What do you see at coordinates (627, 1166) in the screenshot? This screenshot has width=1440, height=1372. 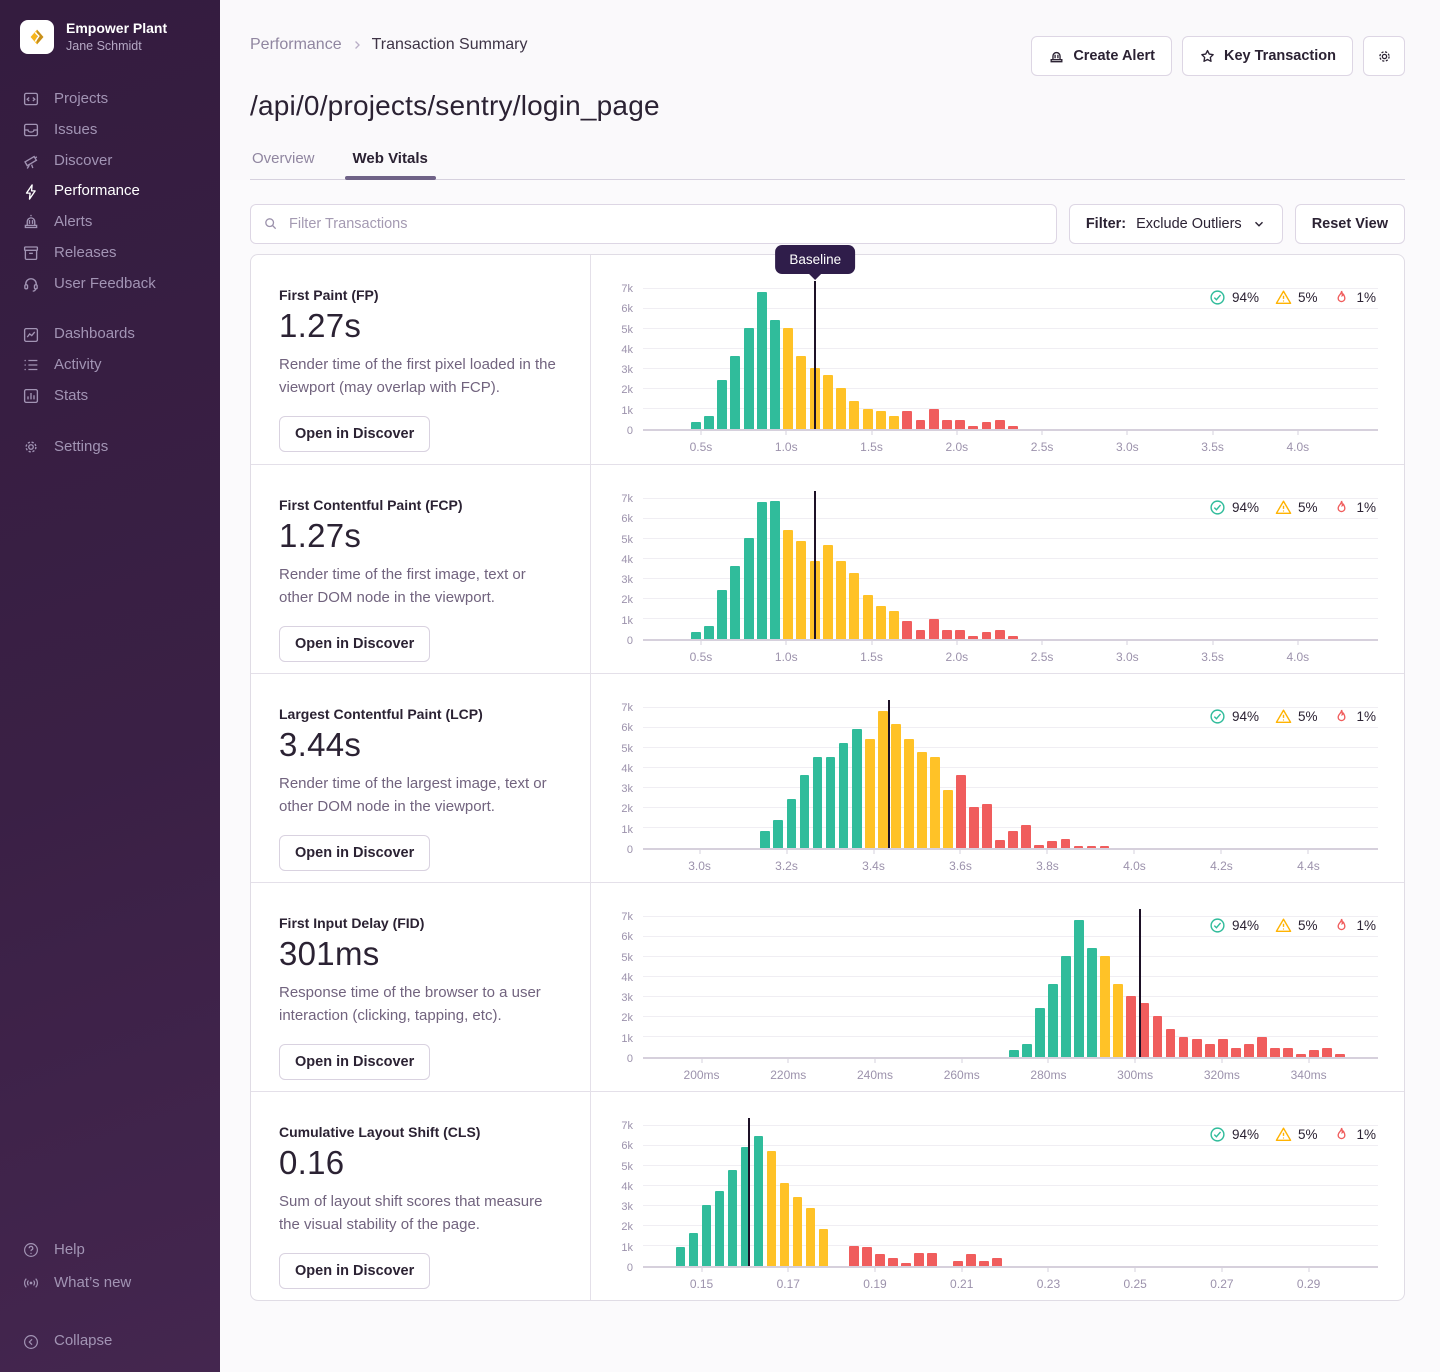 I see `y-tick-label: 5k` at bounding box center [627, 1166].